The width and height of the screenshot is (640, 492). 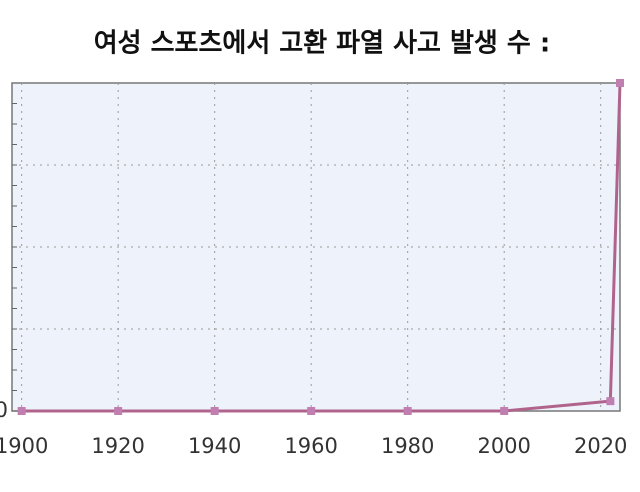 What do you see at coordinates (214, 446) in the screenshot?
I see `x-tick-label: 1940` at bounding box center [214, 446].